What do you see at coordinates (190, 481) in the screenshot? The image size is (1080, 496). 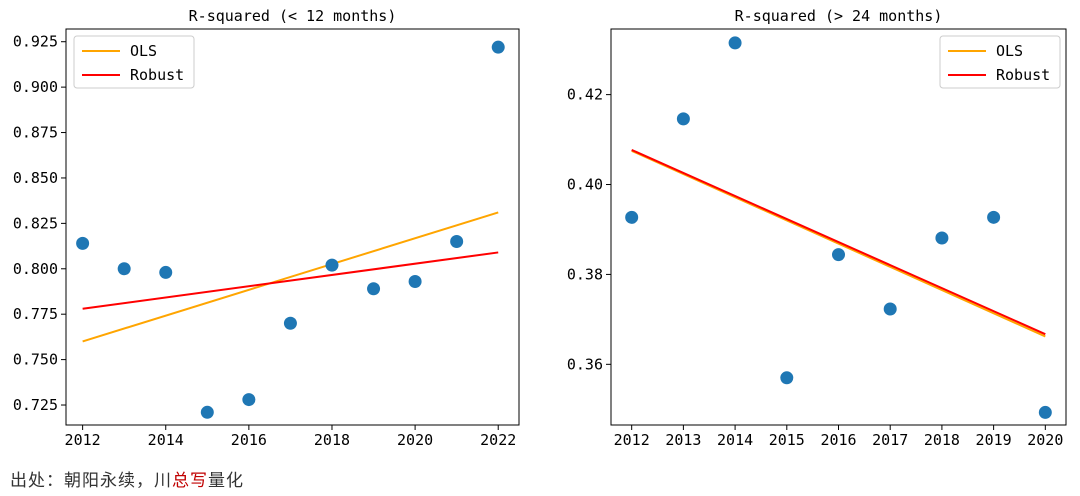 I see `caption-highlight: 总写` at bounding box center [190, 481].